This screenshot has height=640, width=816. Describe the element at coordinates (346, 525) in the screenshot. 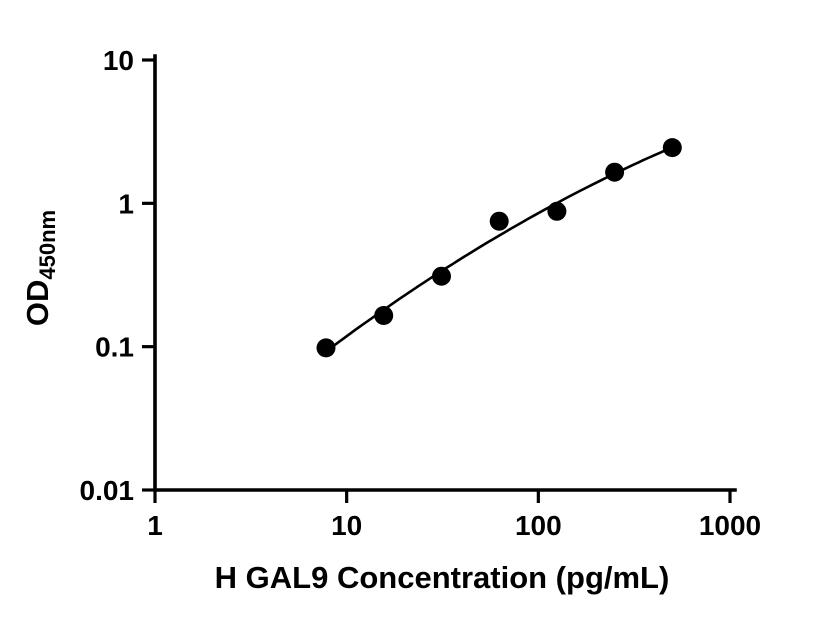

I see `x-tick-label: 10` at that location.